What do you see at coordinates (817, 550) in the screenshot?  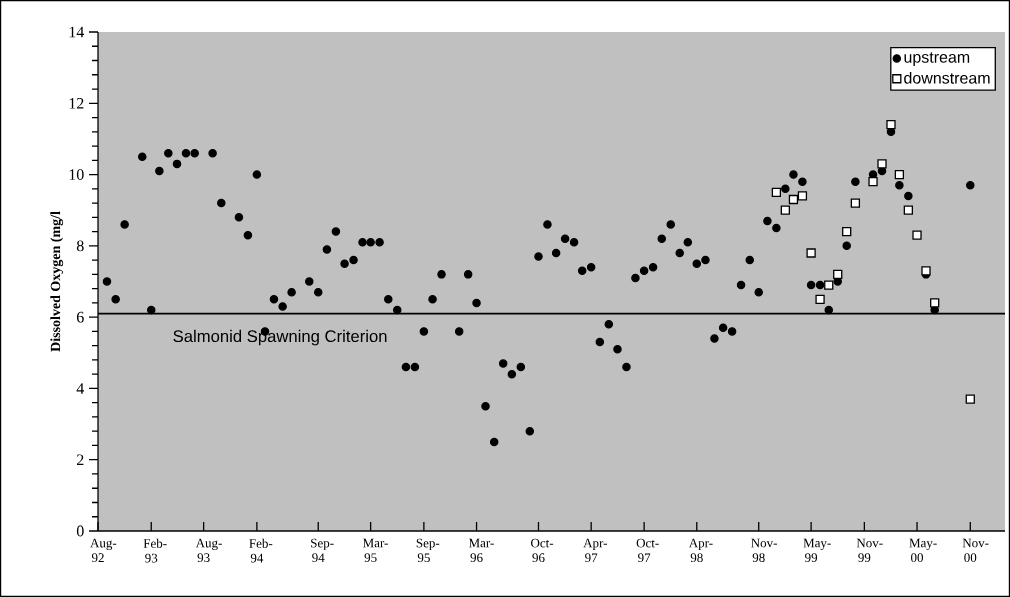 I see `x-tick-label: May-99` at bounding box center [817, 550].